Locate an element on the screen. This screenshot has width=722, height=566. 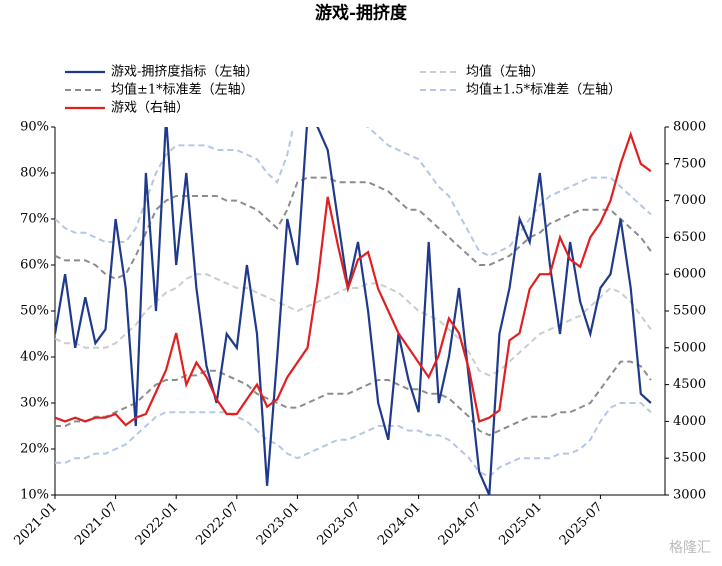
y2-tick-label: 7000 is located at coordinates (689, 200).